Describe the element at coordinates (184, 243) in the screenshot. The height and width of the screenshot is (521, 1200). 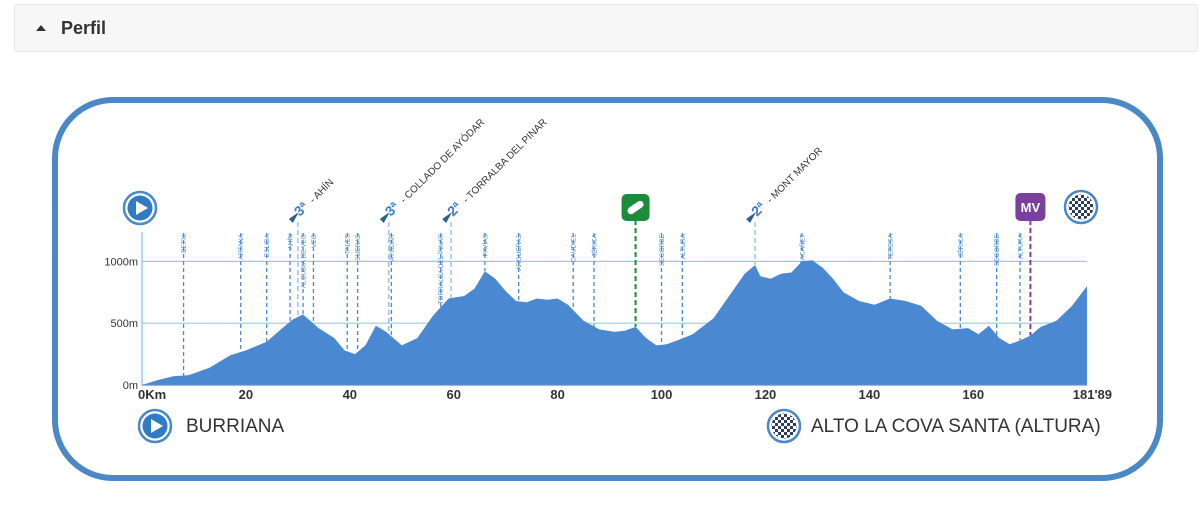
I see `town-label: BETXI` at that location.